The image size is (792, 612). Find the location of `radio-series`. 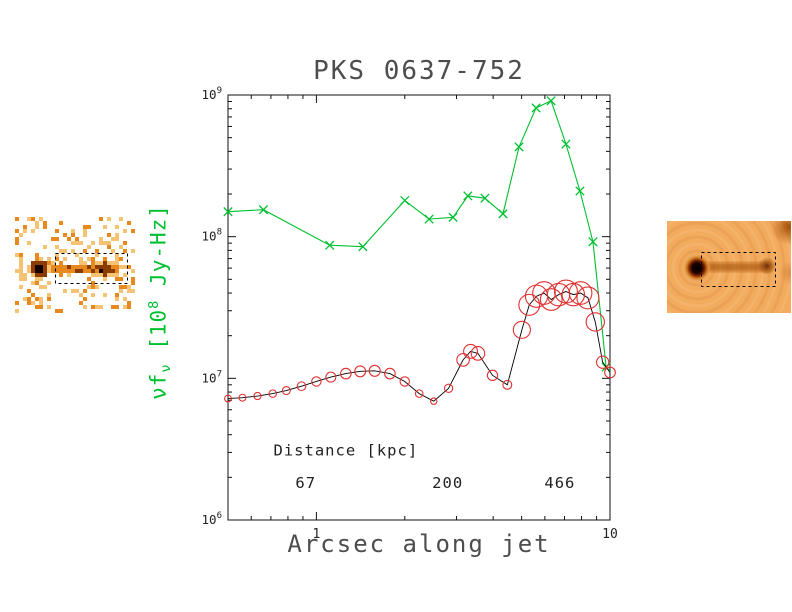

radio-series is located at coordinates (420, 342).